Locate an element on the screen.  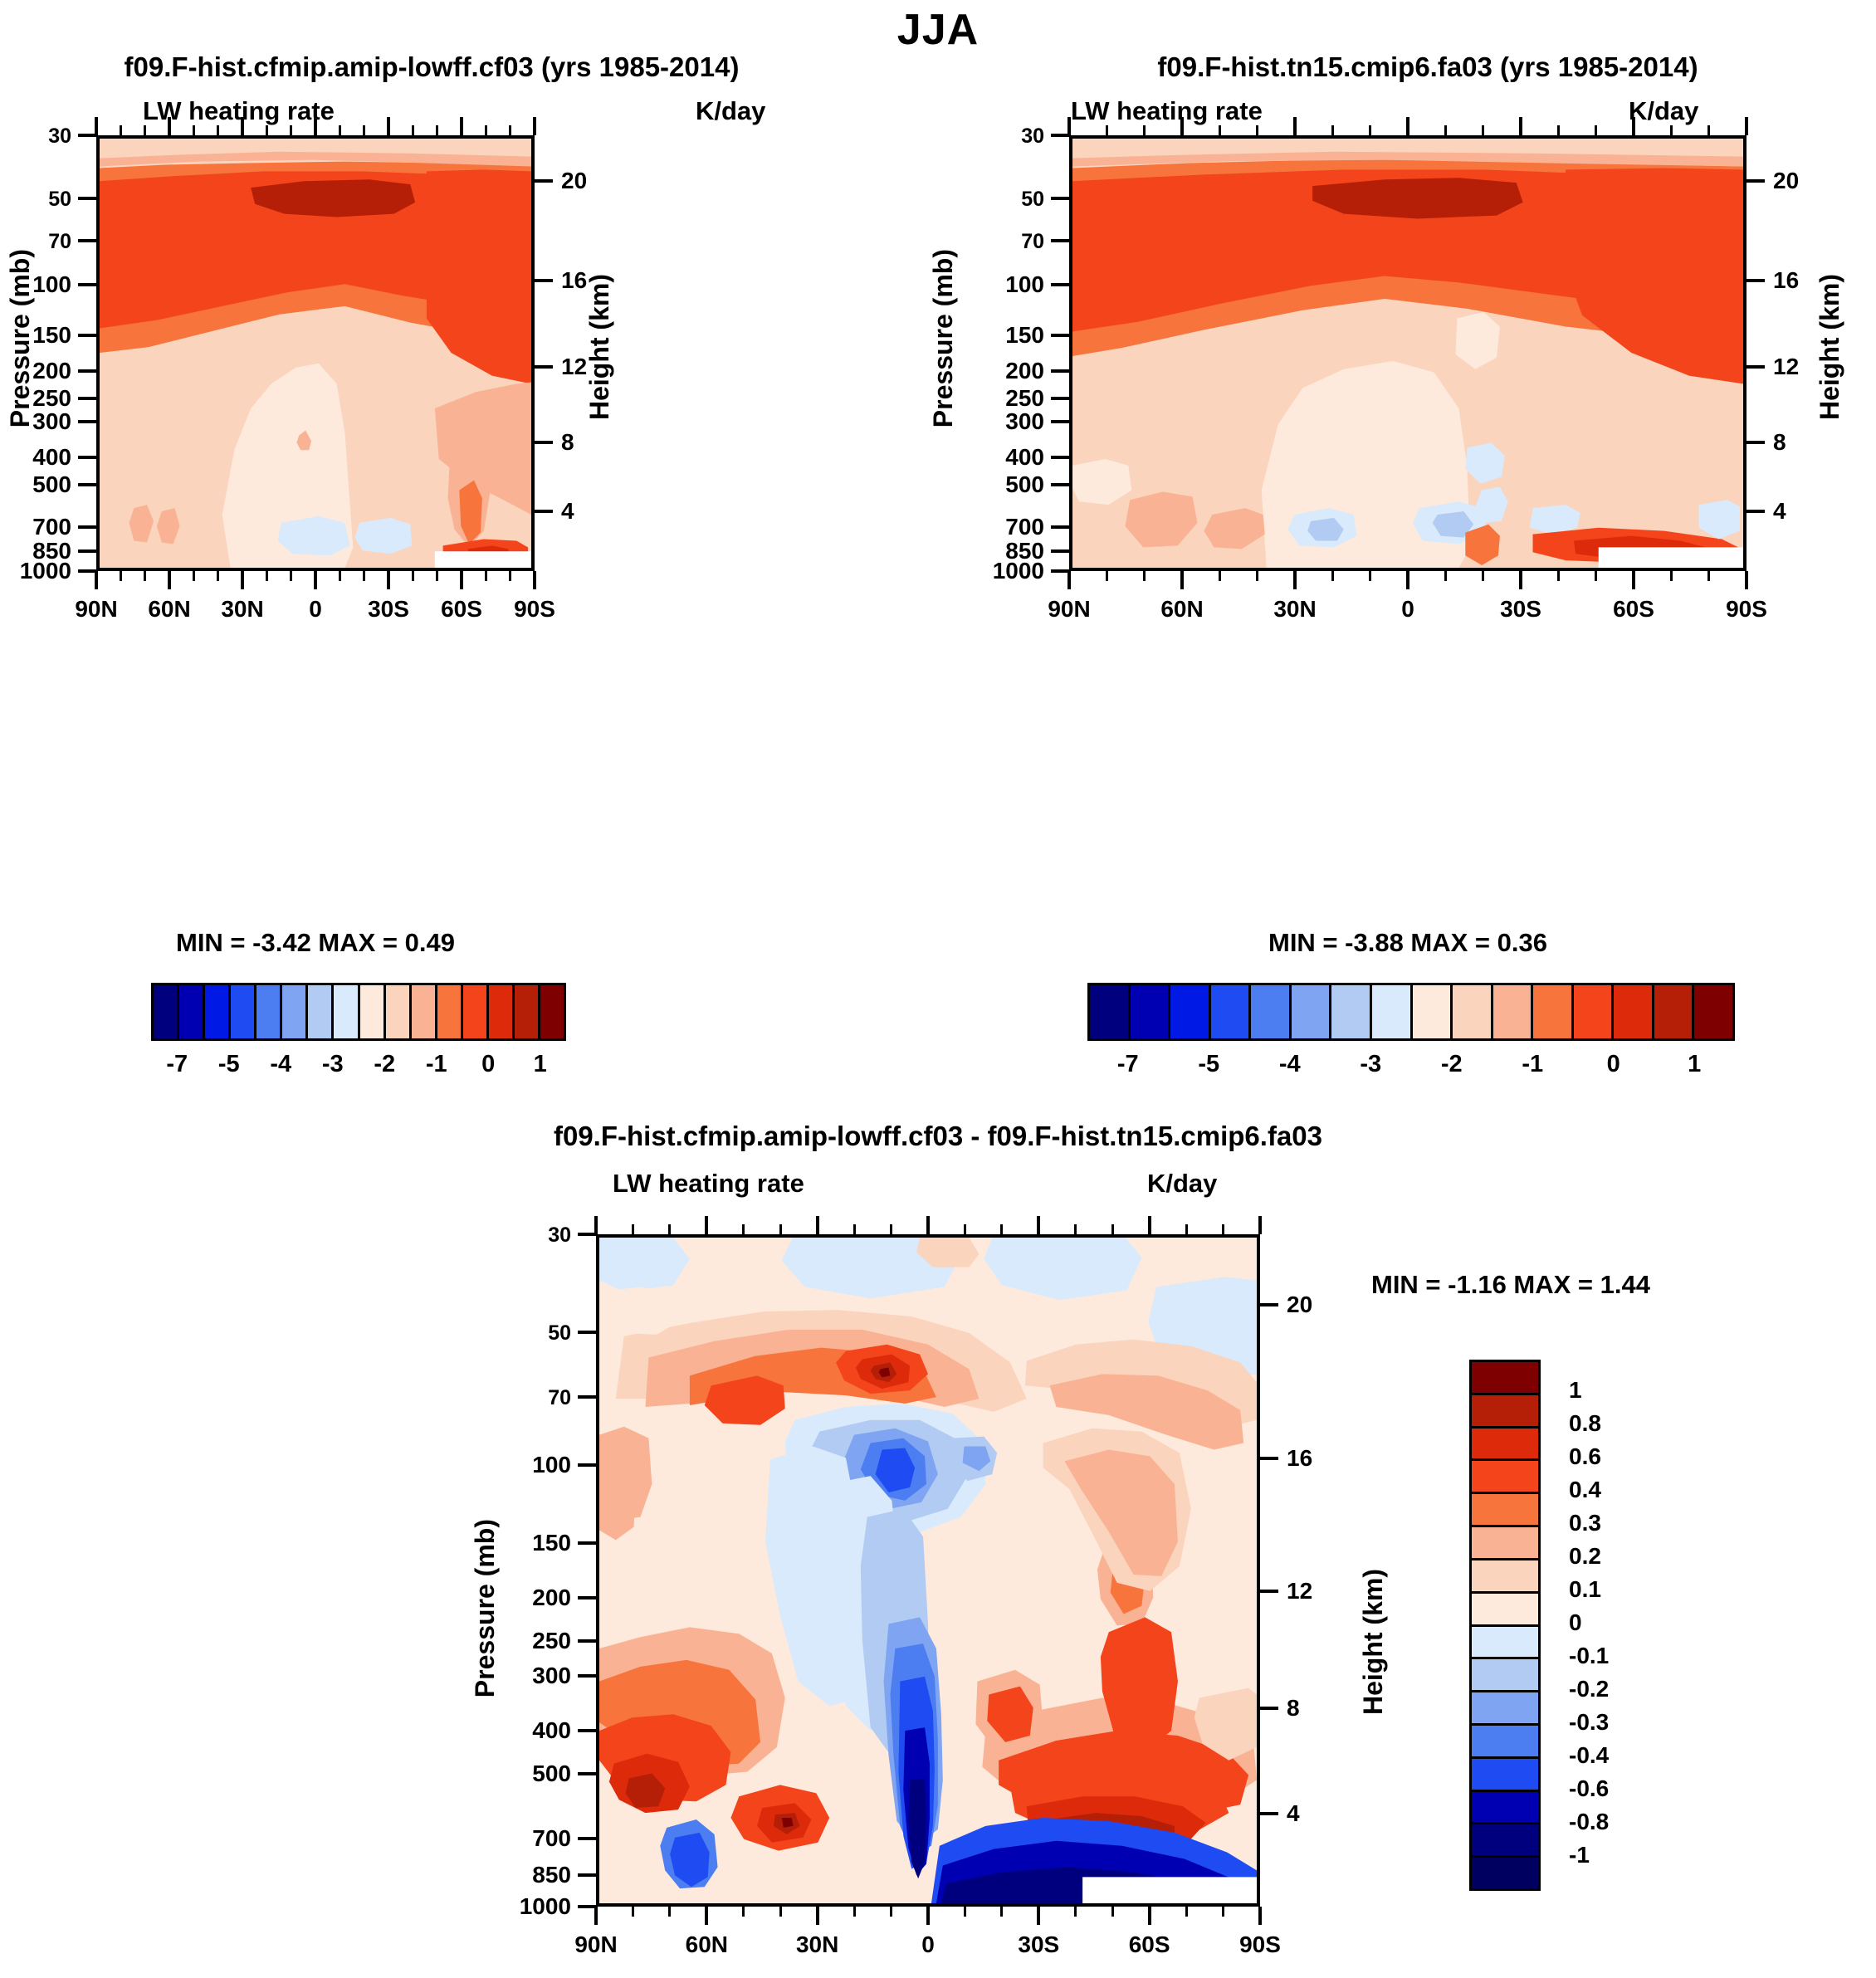
colorbar-tick-label: 1 is located at coordinates (1576, 1390).